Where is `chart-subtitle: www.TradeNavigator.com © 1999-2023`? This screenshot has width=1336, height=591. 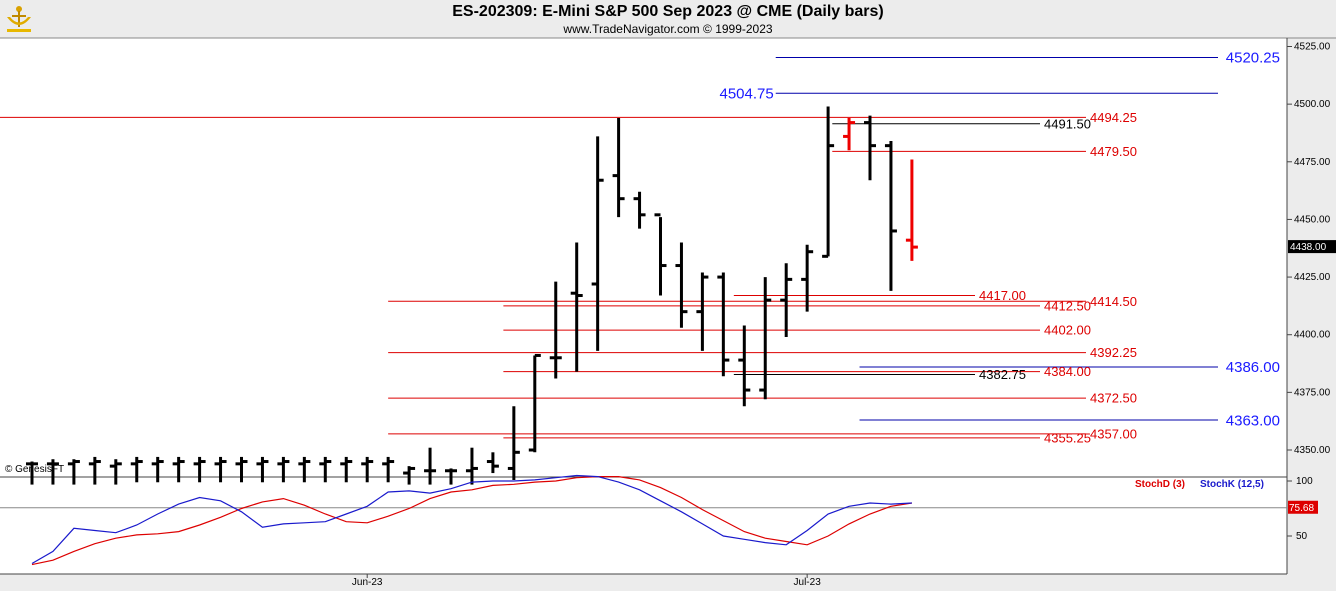
chart-subtitle: www.TradeNavigator.com © 1999-2023 is located at coordinates (668, 29).